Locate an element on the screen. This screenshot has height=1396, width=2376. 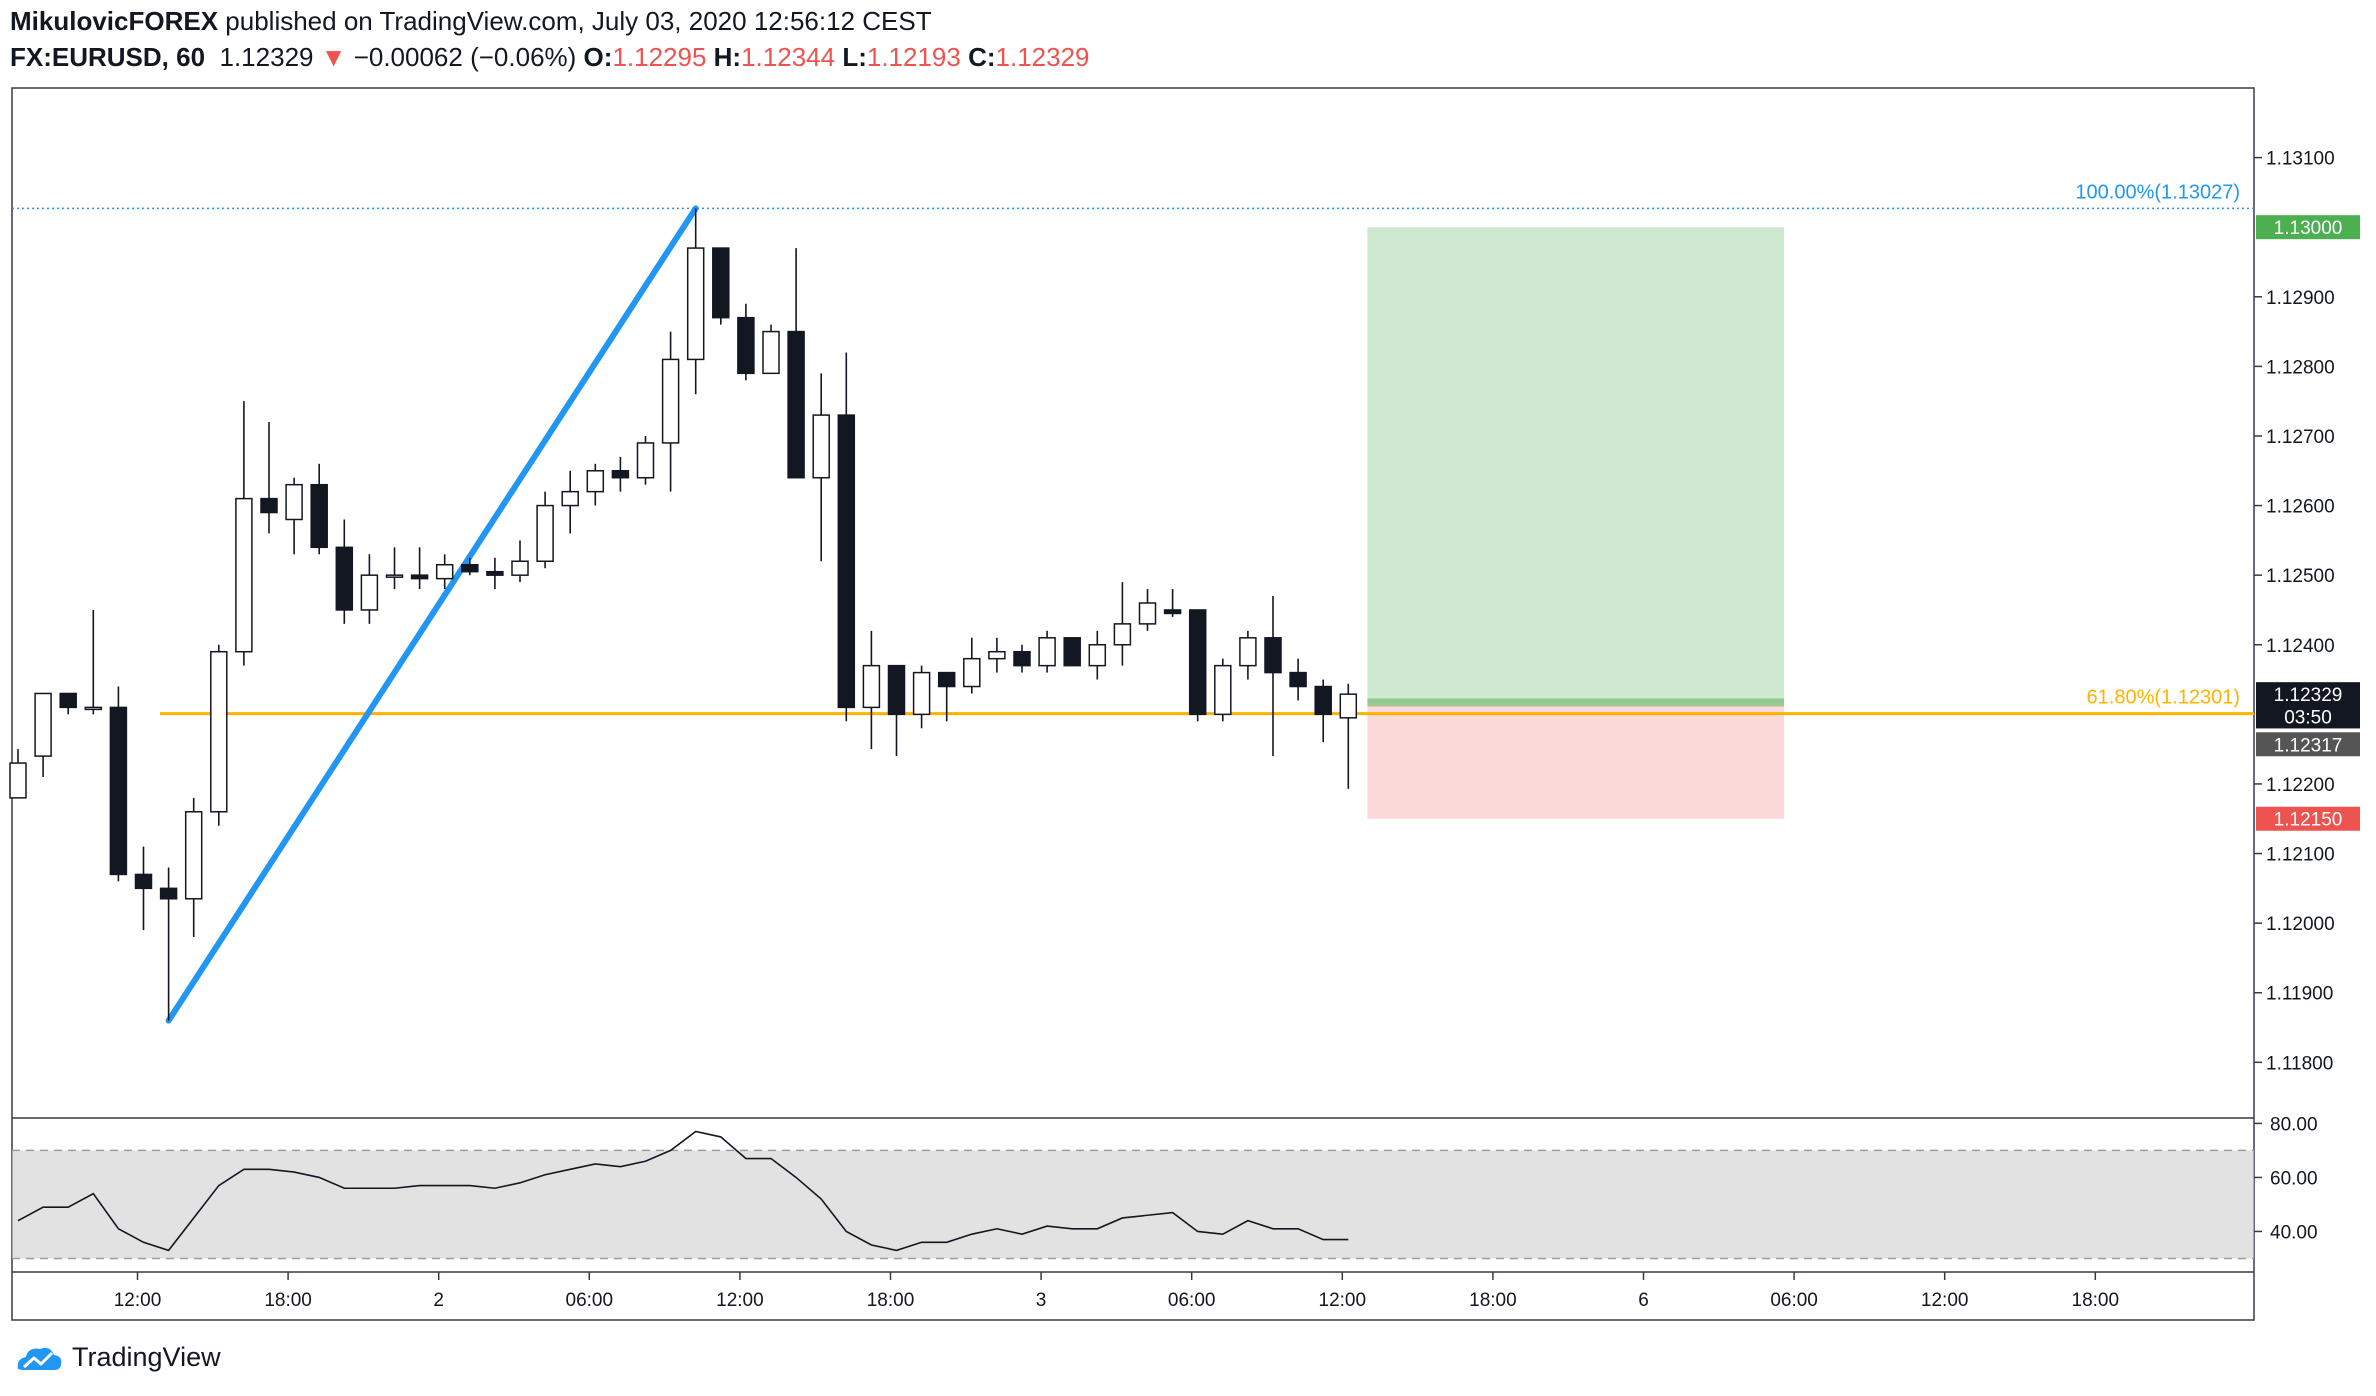
time-tick-label: 06:00 is located at coordinates (590, 1300).